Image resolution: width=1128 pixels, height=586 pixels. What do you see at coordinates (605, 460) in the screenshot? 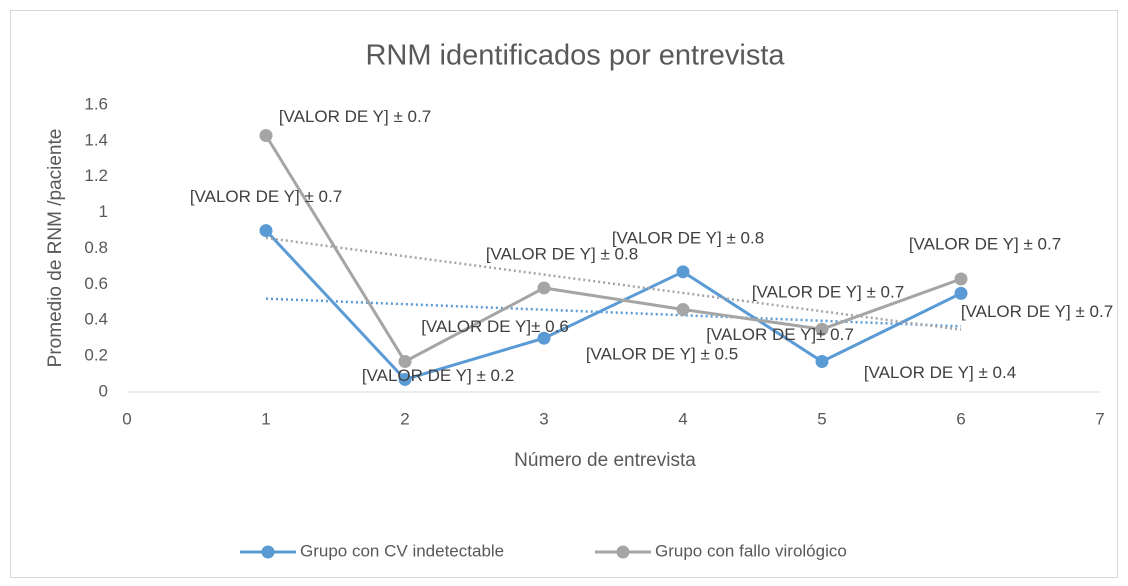
I see `x-axis-label: Número de entrevista` at bounding box center [605, 460].